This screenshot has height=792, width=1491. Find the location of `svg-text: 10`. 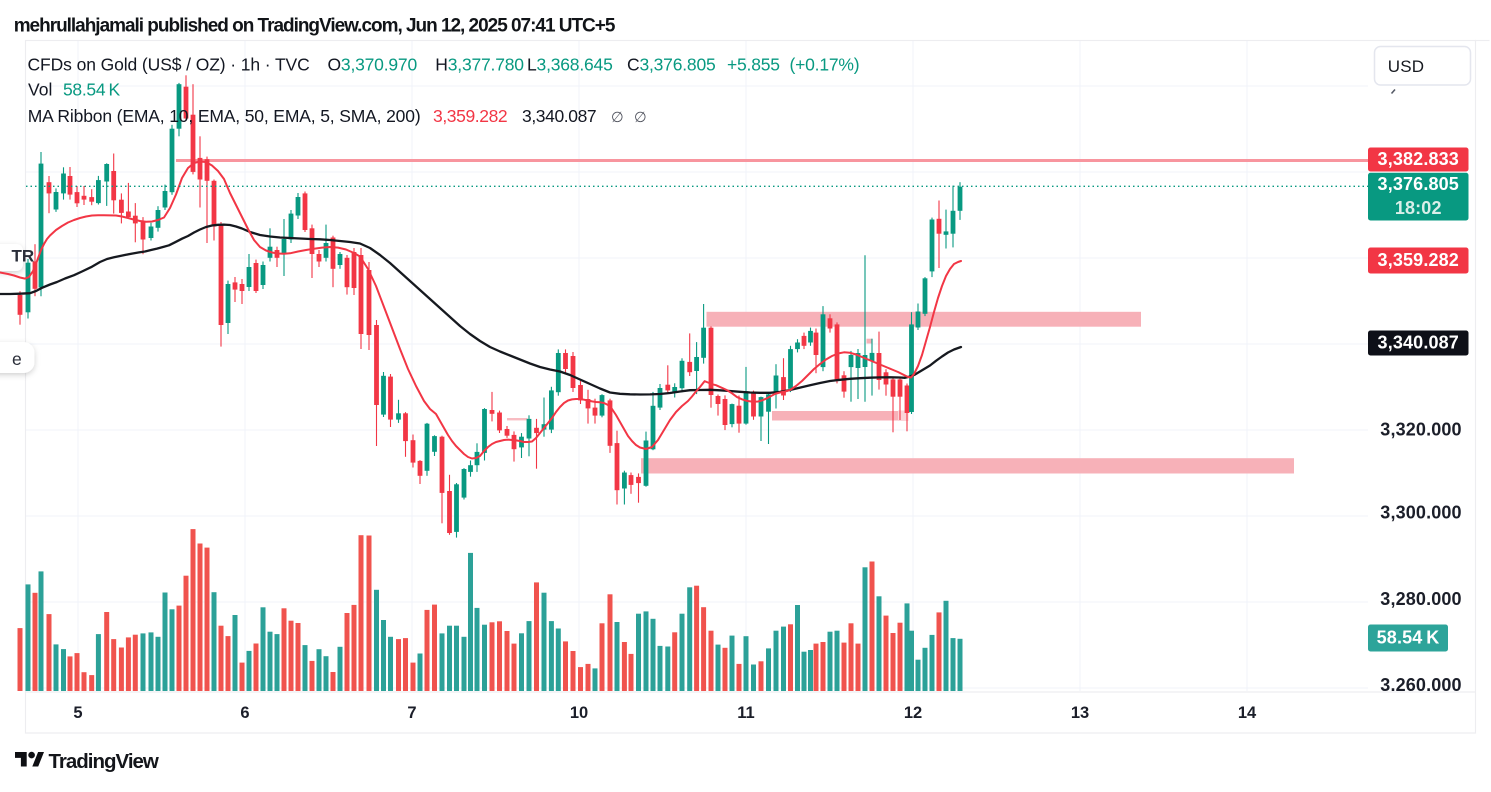

svg-text: 10 is located at coordinates (579, 713).